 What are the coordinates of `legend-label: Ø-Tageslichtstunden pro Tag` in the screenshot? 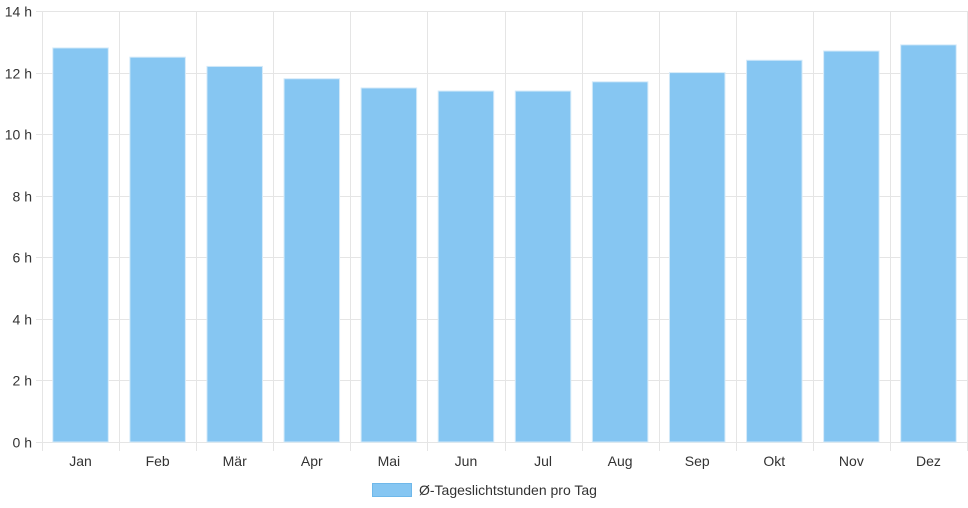 It's located at (508, 490).